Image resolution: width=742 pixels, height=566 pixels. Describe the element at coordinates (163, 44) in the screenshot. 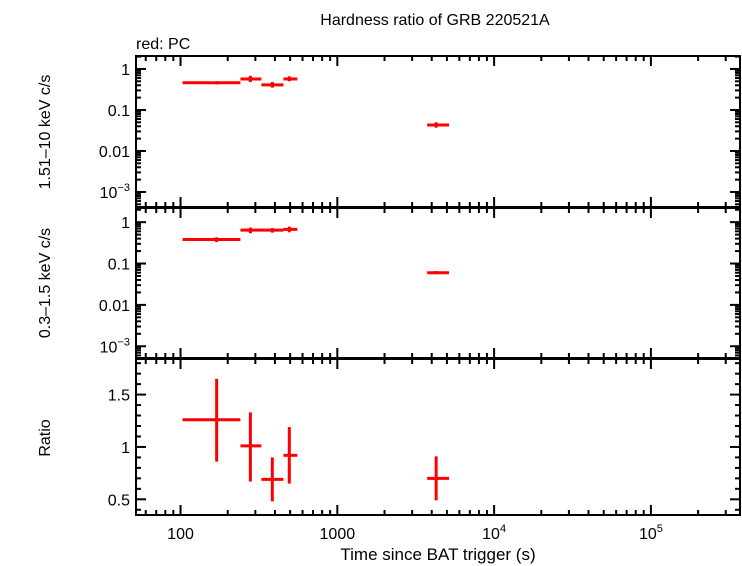

I see `chart-subtitle: red: PC` at that location.